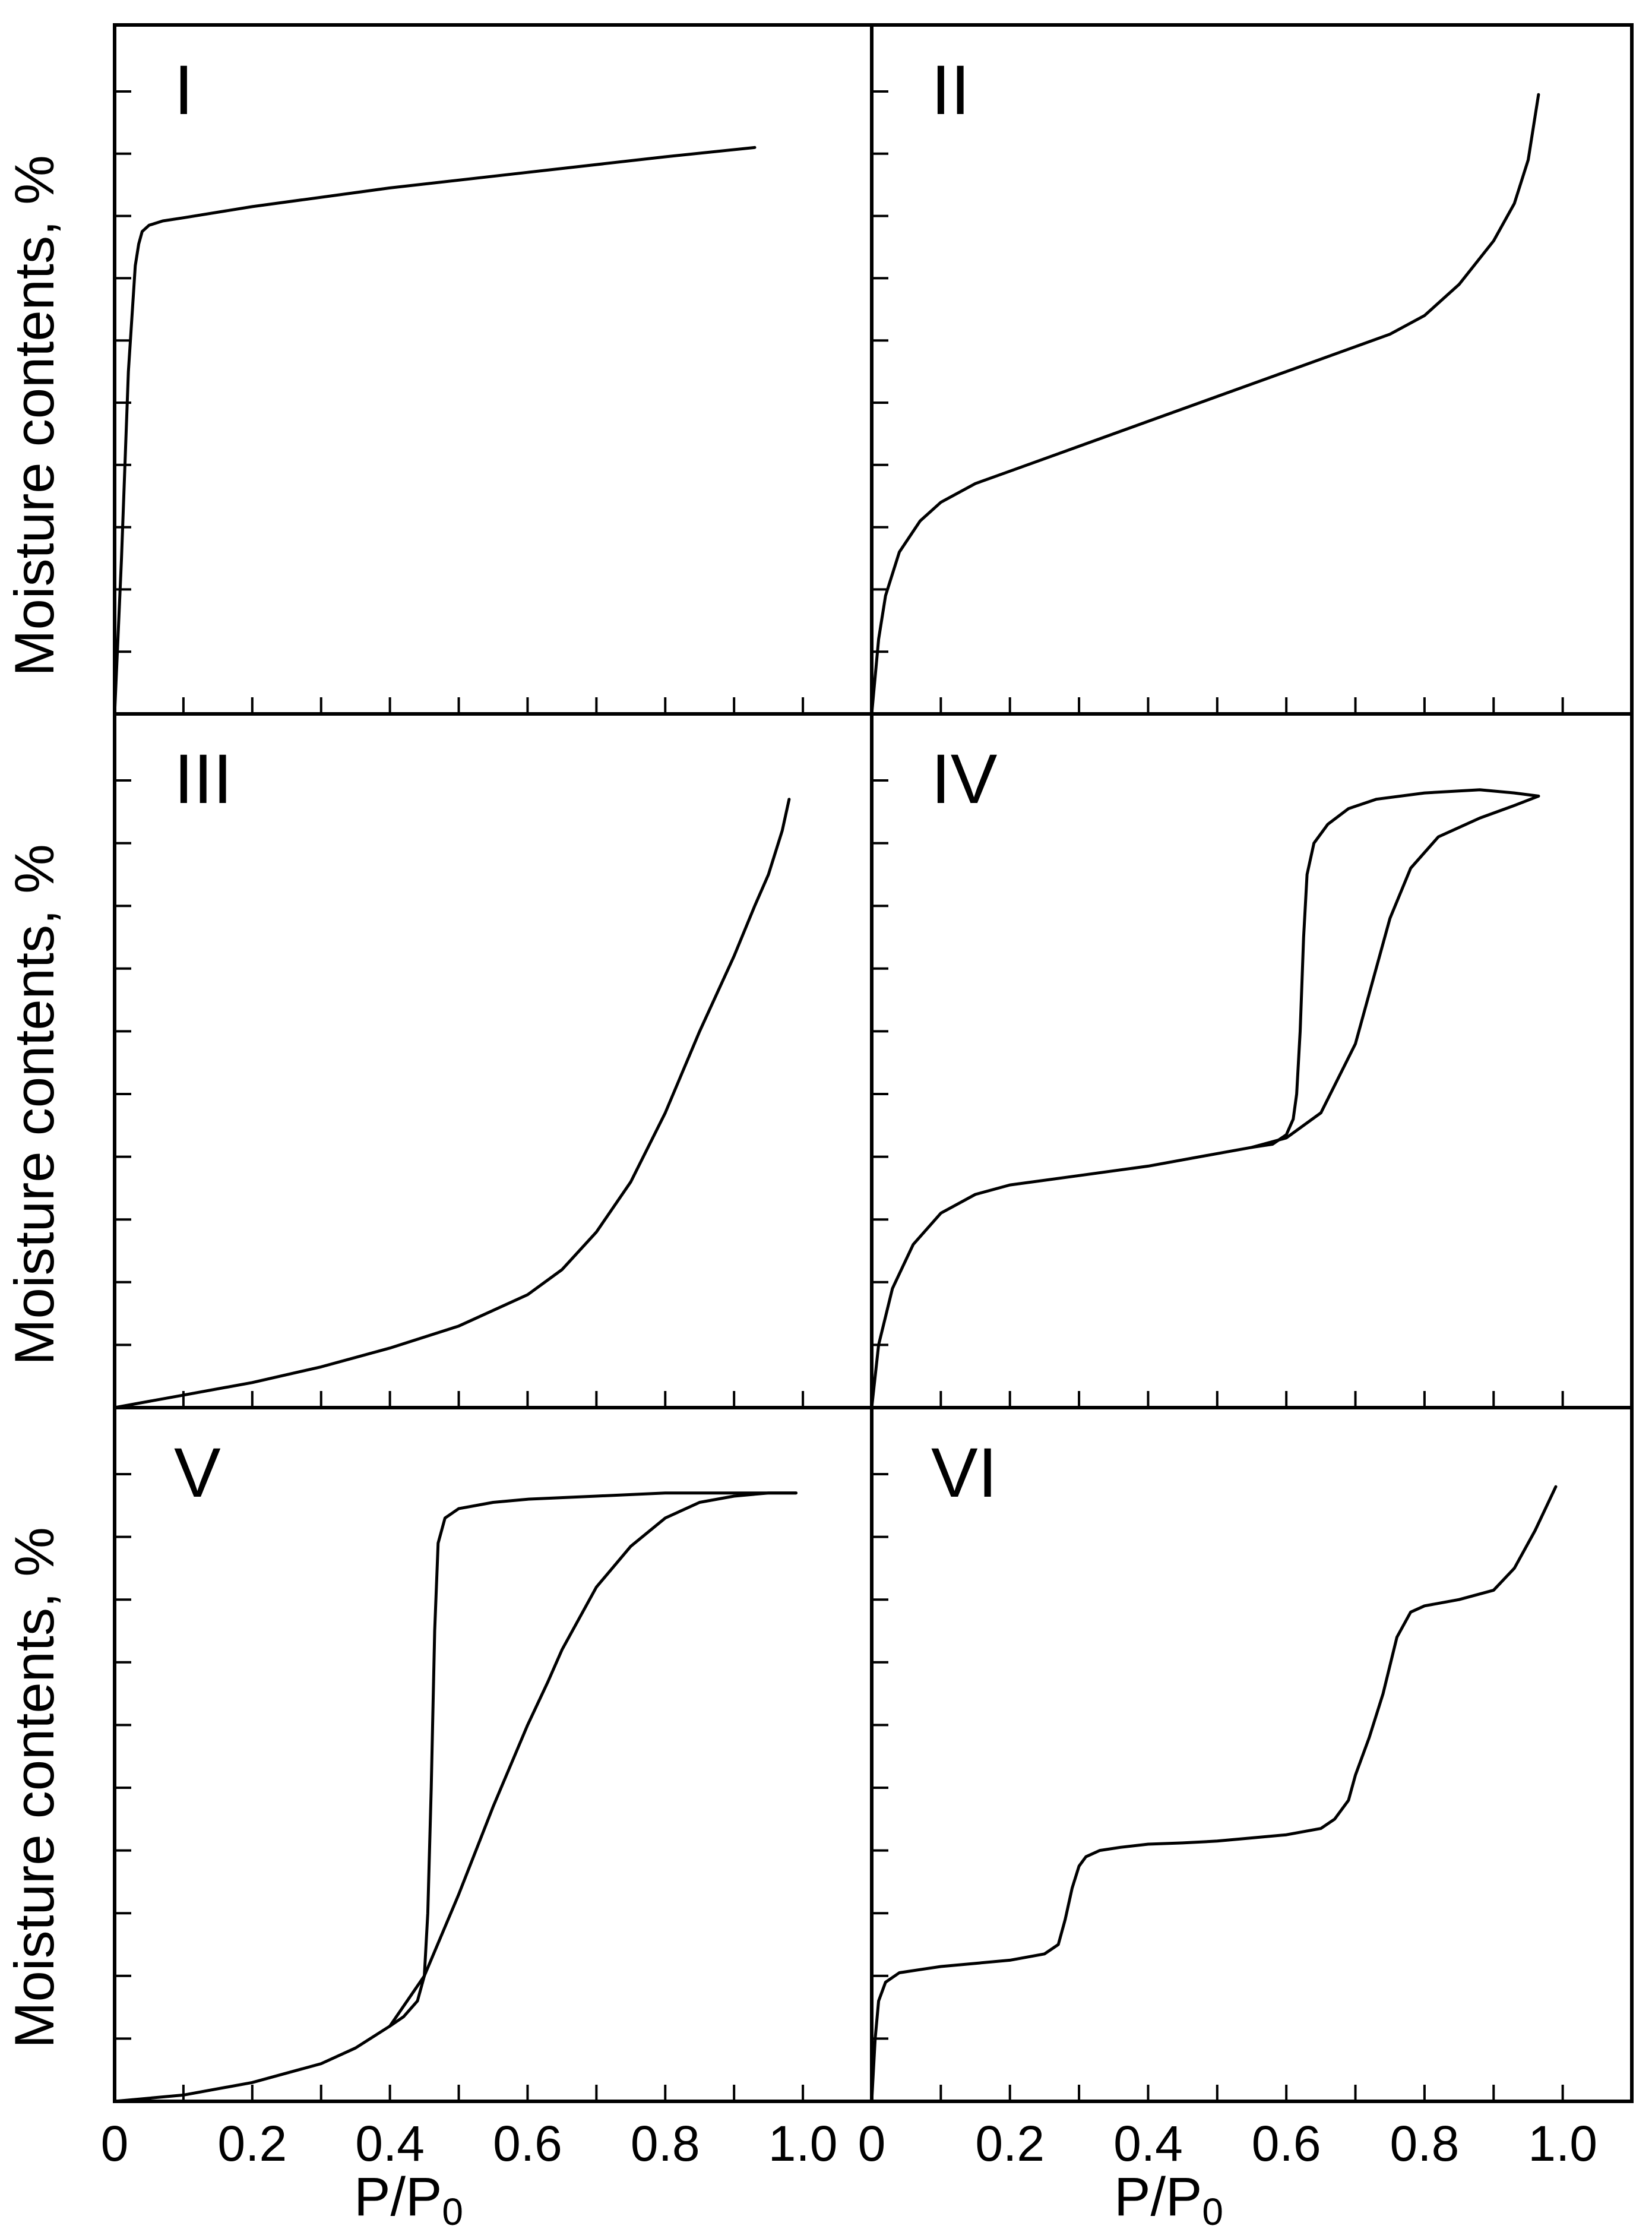 The image size is (1652, 2232). I want to click on panel-frame-II, so click(1252, 369).